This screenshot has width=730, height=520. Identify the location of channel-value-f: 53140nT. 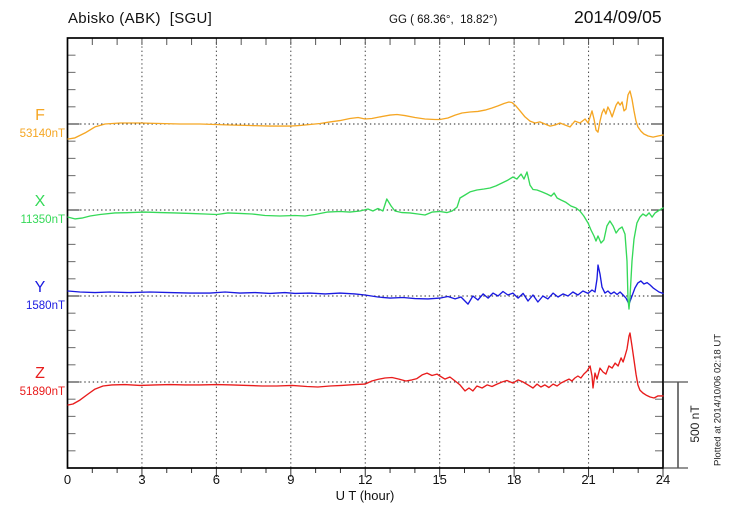
(42, 134).